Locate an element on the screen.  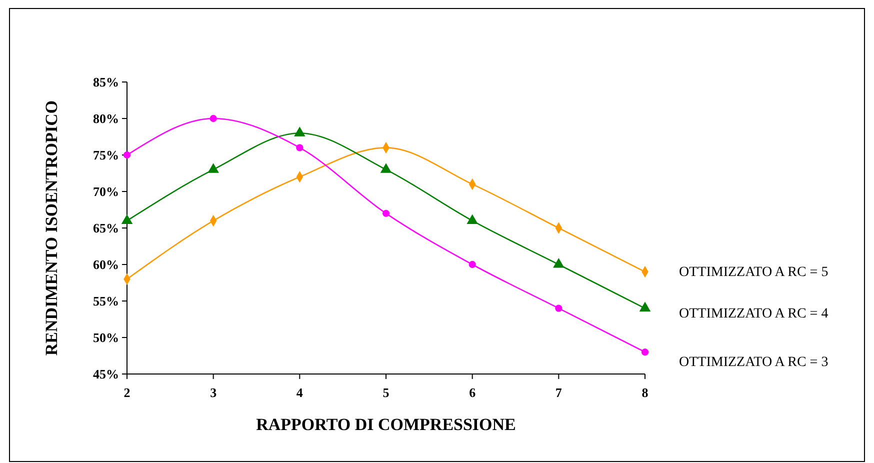
x-tick-label: 6 is located at coordinates (472, 392).